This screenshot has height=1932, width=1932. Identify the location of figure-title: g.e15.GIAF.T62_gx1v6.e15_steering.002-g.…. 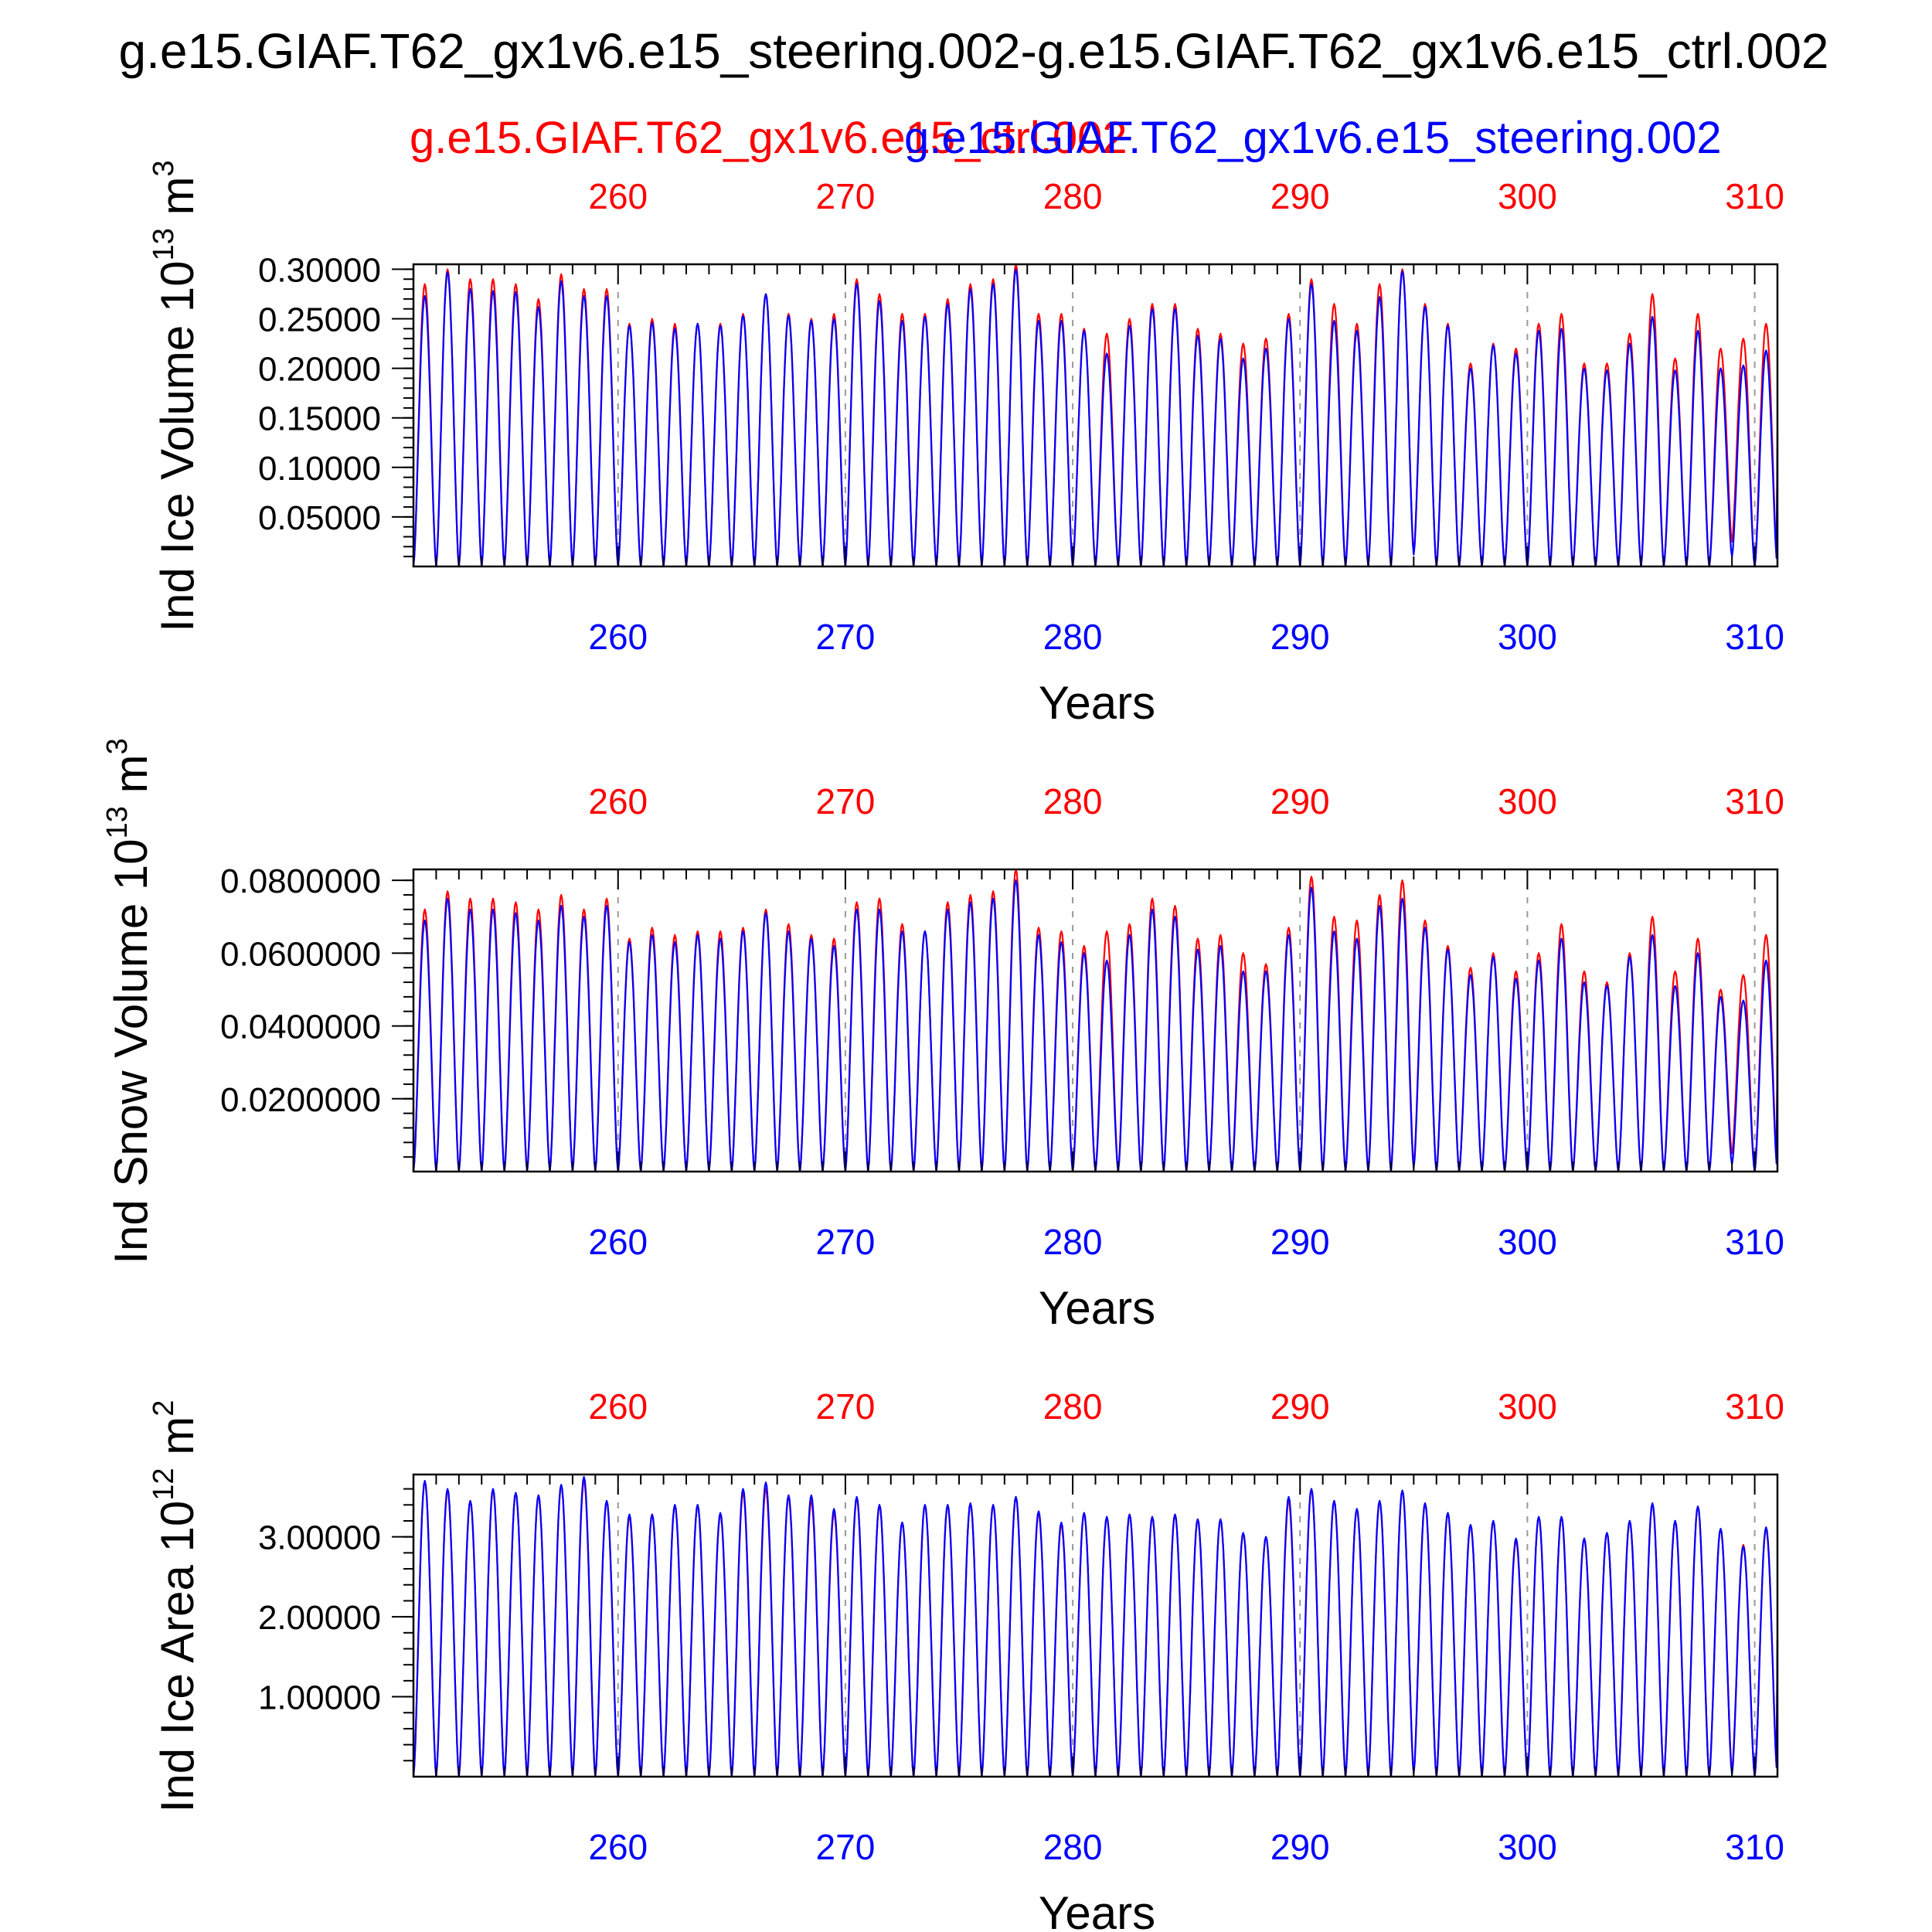
(974, 51).